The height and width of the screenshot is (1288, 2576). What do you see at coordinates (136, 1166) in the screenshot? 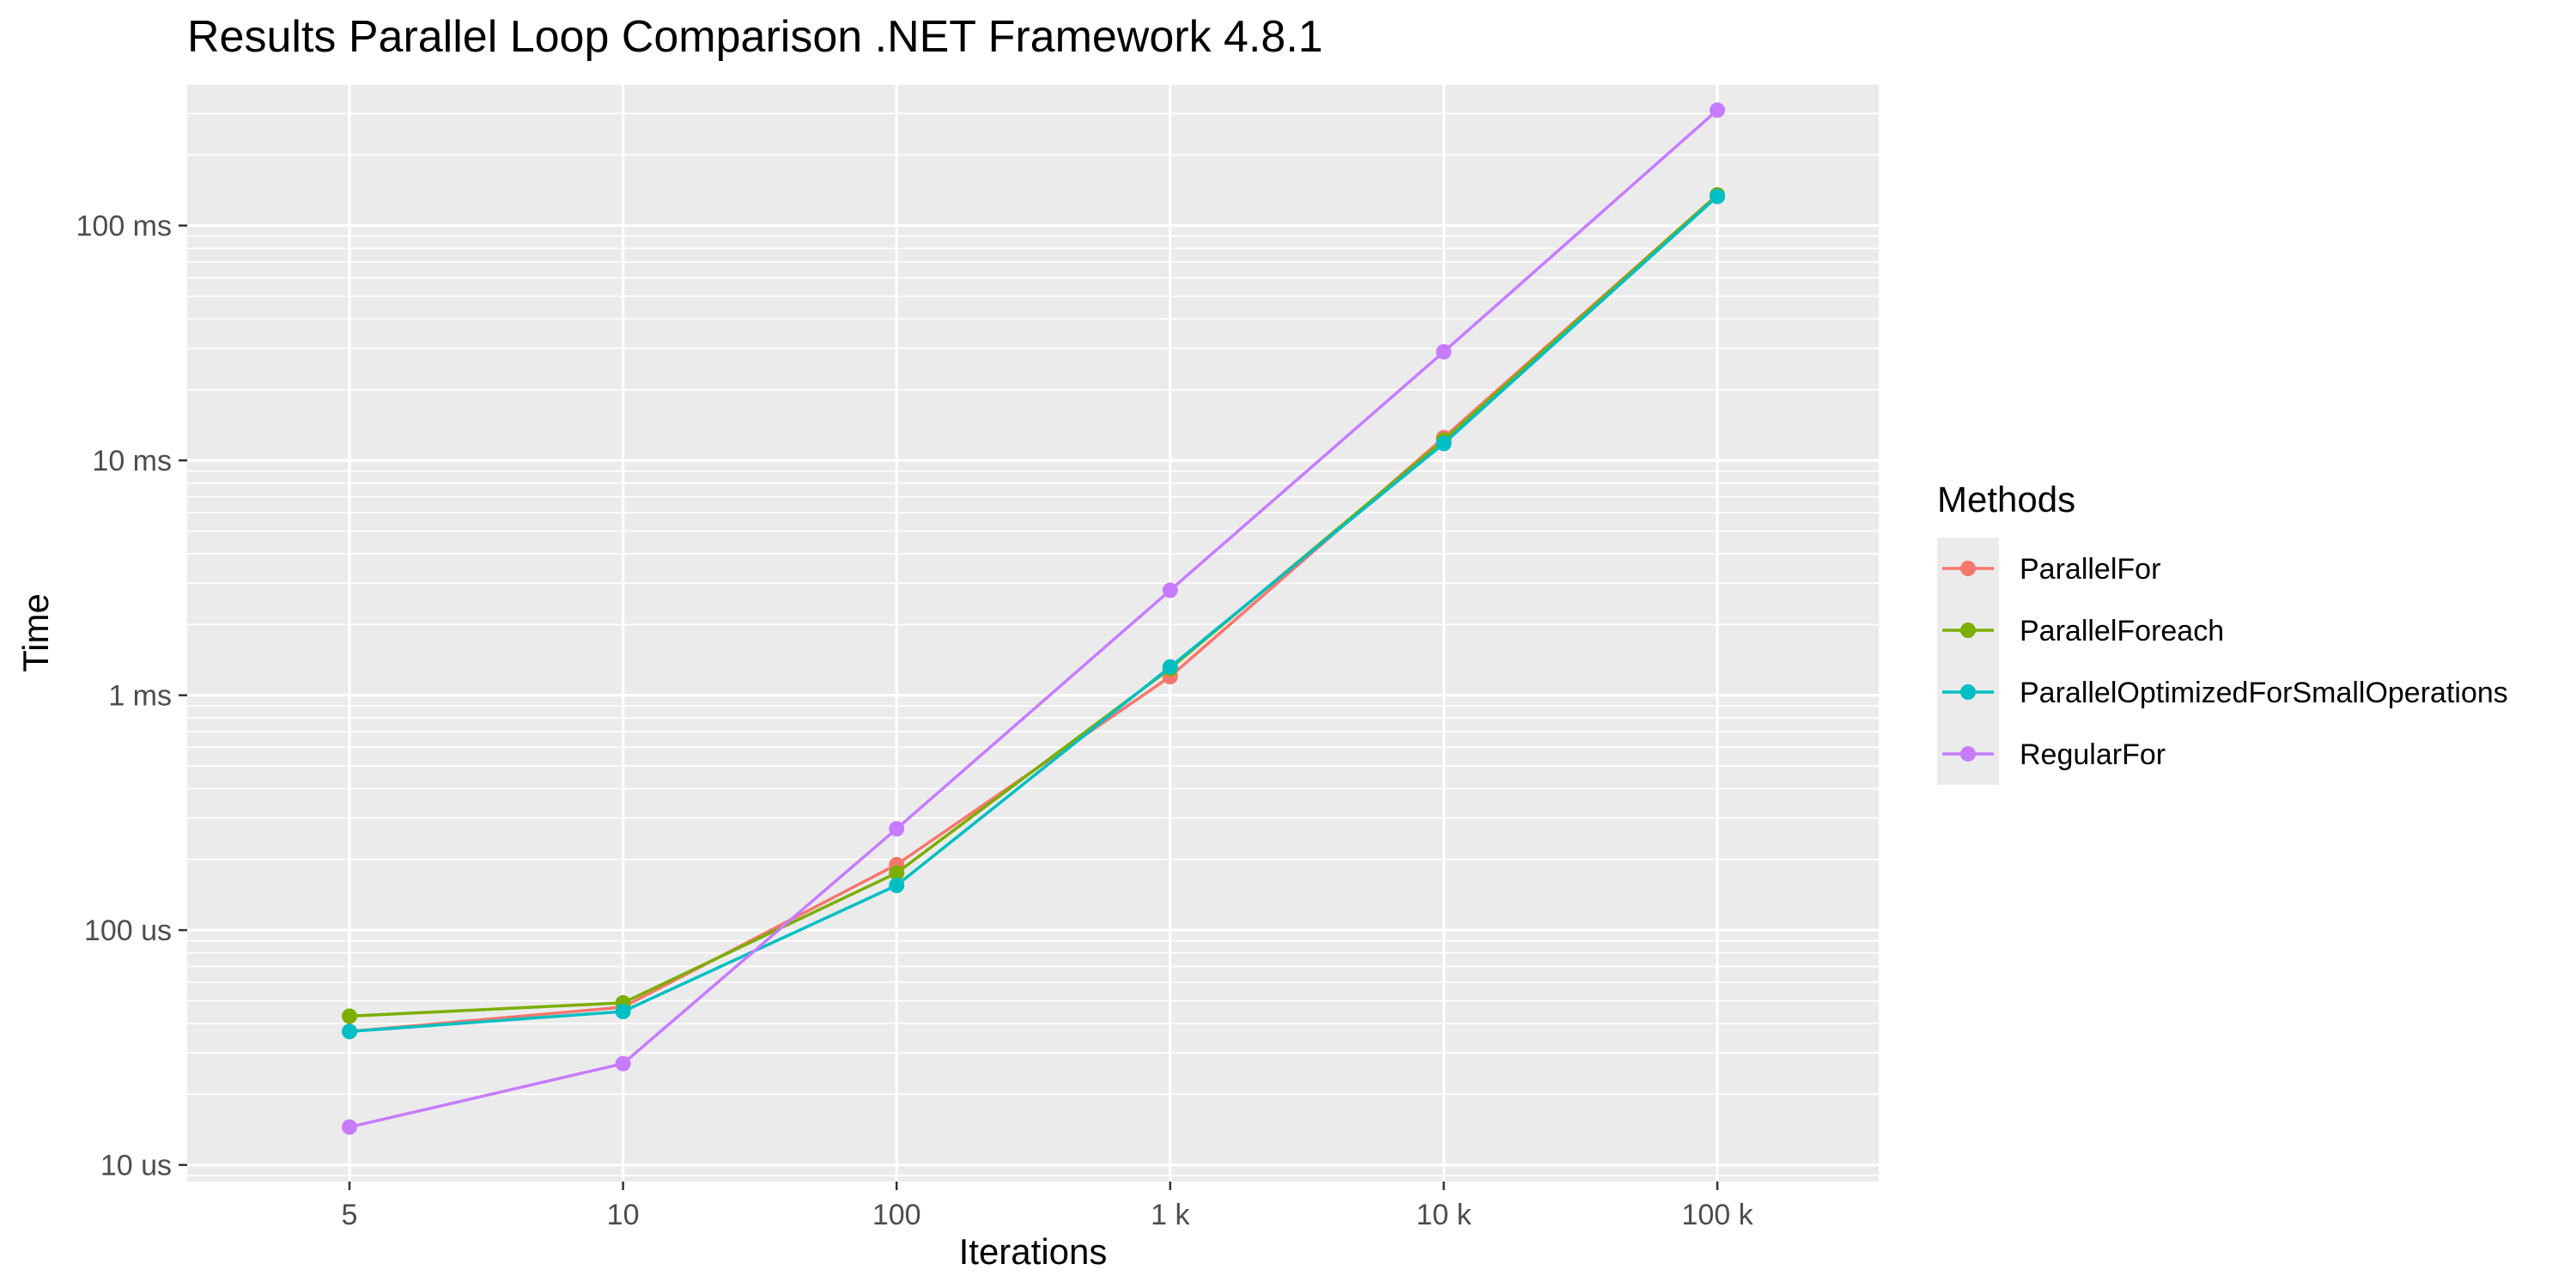
I see `y-tick-label: 10 us` at bounding box center [136, 1166].